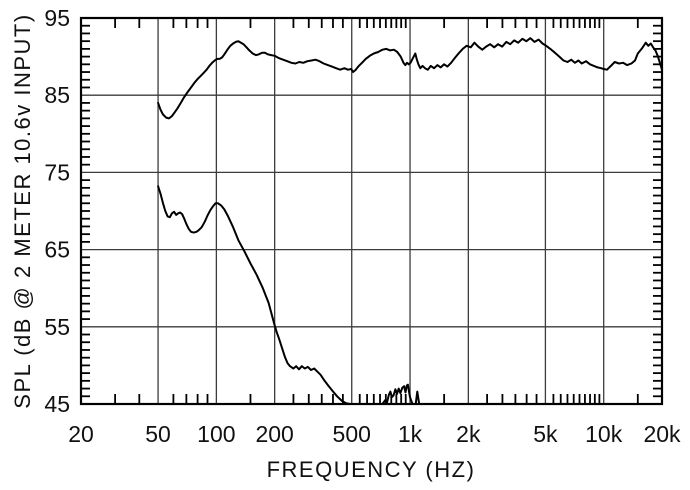 This screenshot has width=690, height=490. I want to click on y-tick-label: 55, so click(57, 327).